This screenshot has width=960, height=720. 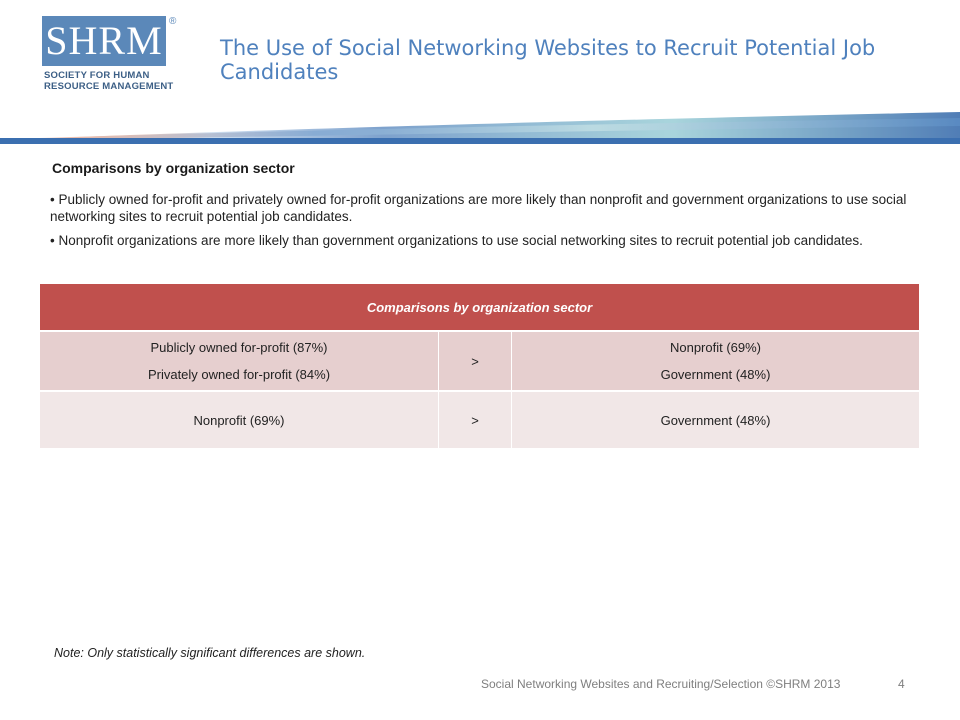 I want to click on section-heading: Comparisons by organization sector, so click(x=173, y=168).